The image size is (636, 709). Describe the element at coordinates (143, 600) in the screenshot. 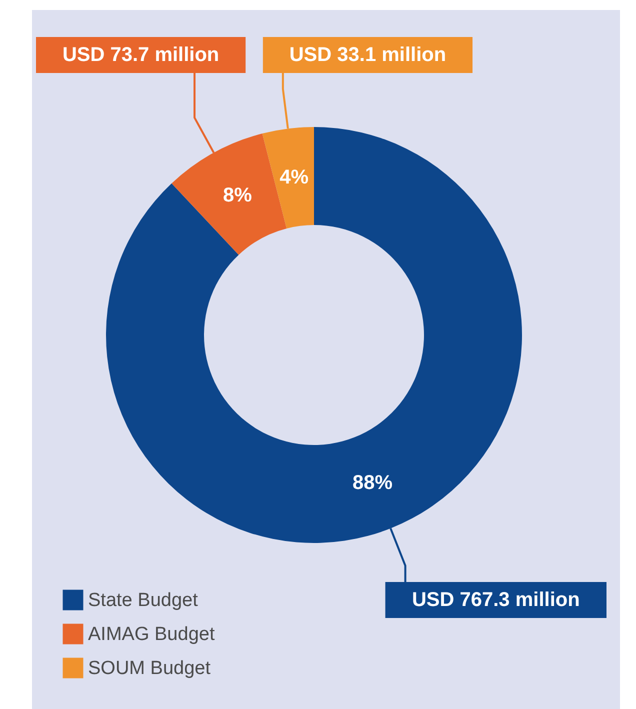

I see `legend-label: State Budget` at that location.